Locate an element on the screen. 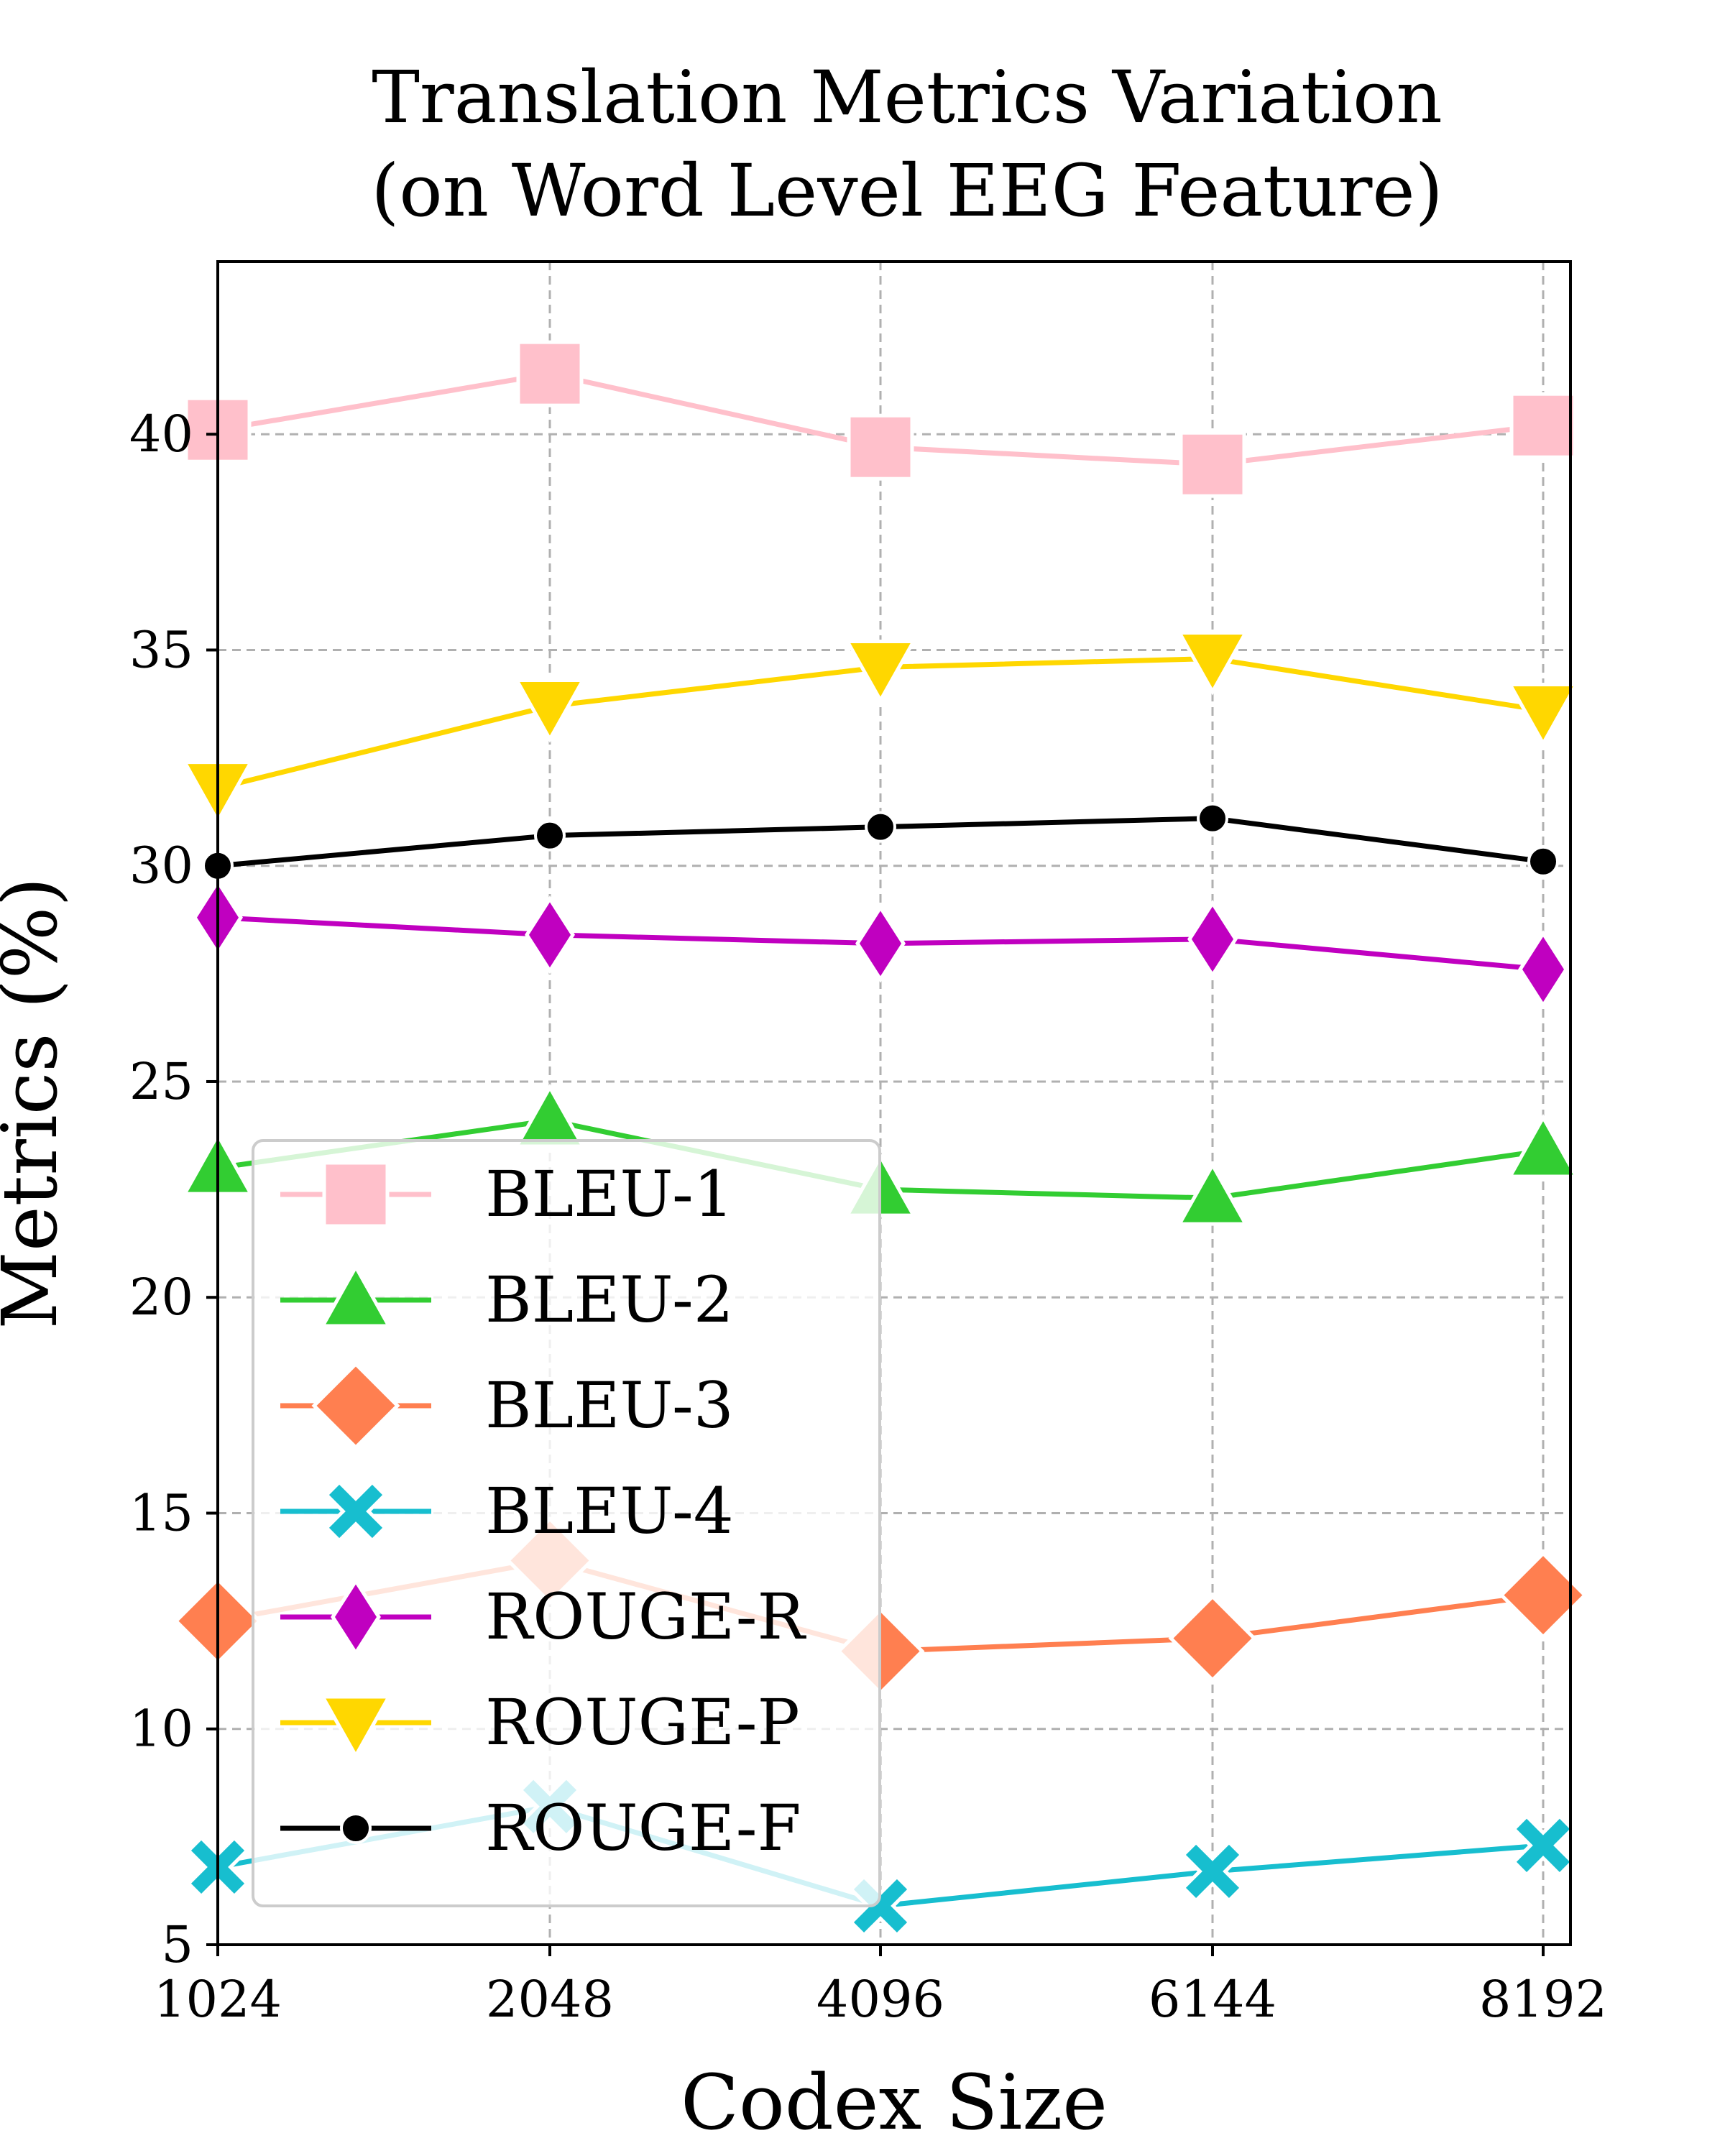 This screenshot has height=2156, width=1725. legend-entry-bleu-1: BLEU-1 is located at coordinates (507, 1194).